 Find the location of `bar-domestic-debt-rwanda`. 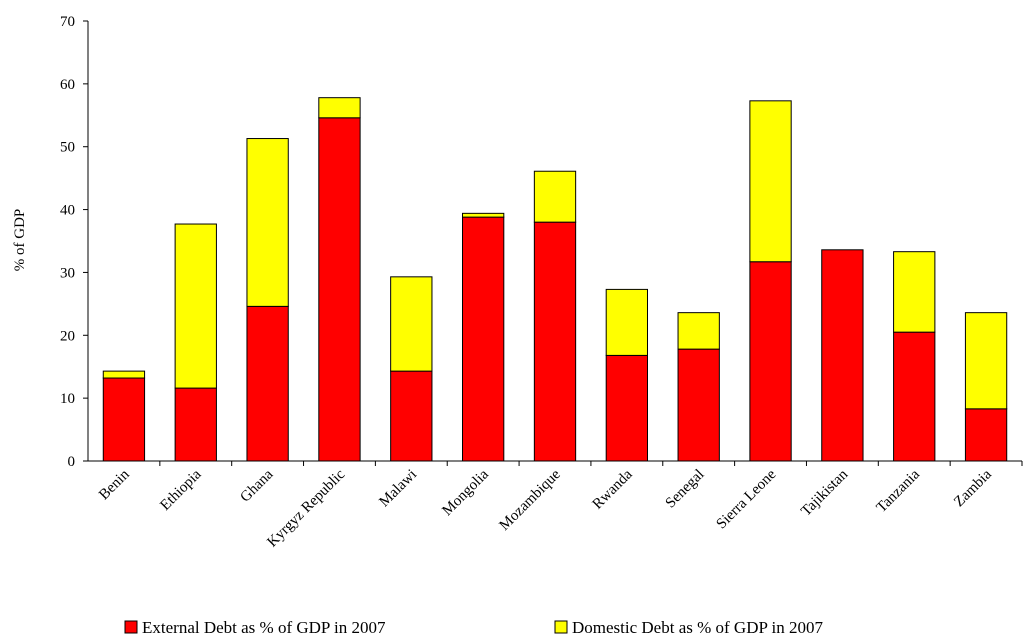

bar-domestic-debt-rwanda is located at coordinates (627, 322).